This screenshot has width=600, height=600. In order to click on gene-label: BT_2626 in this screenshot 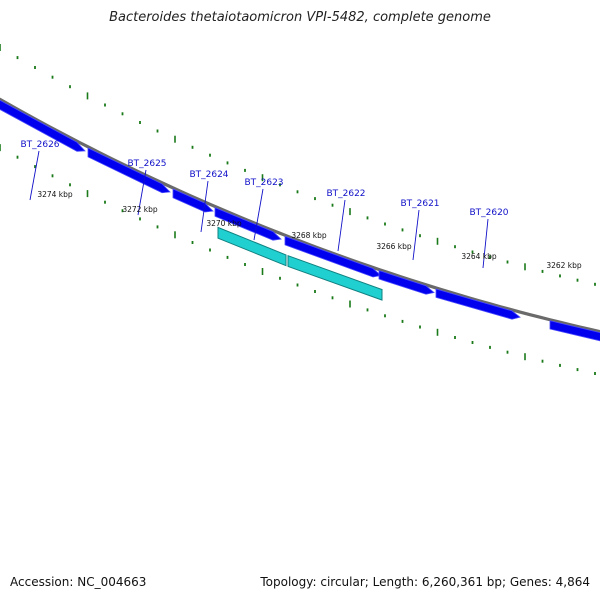, I will do `click(39, 145)`.